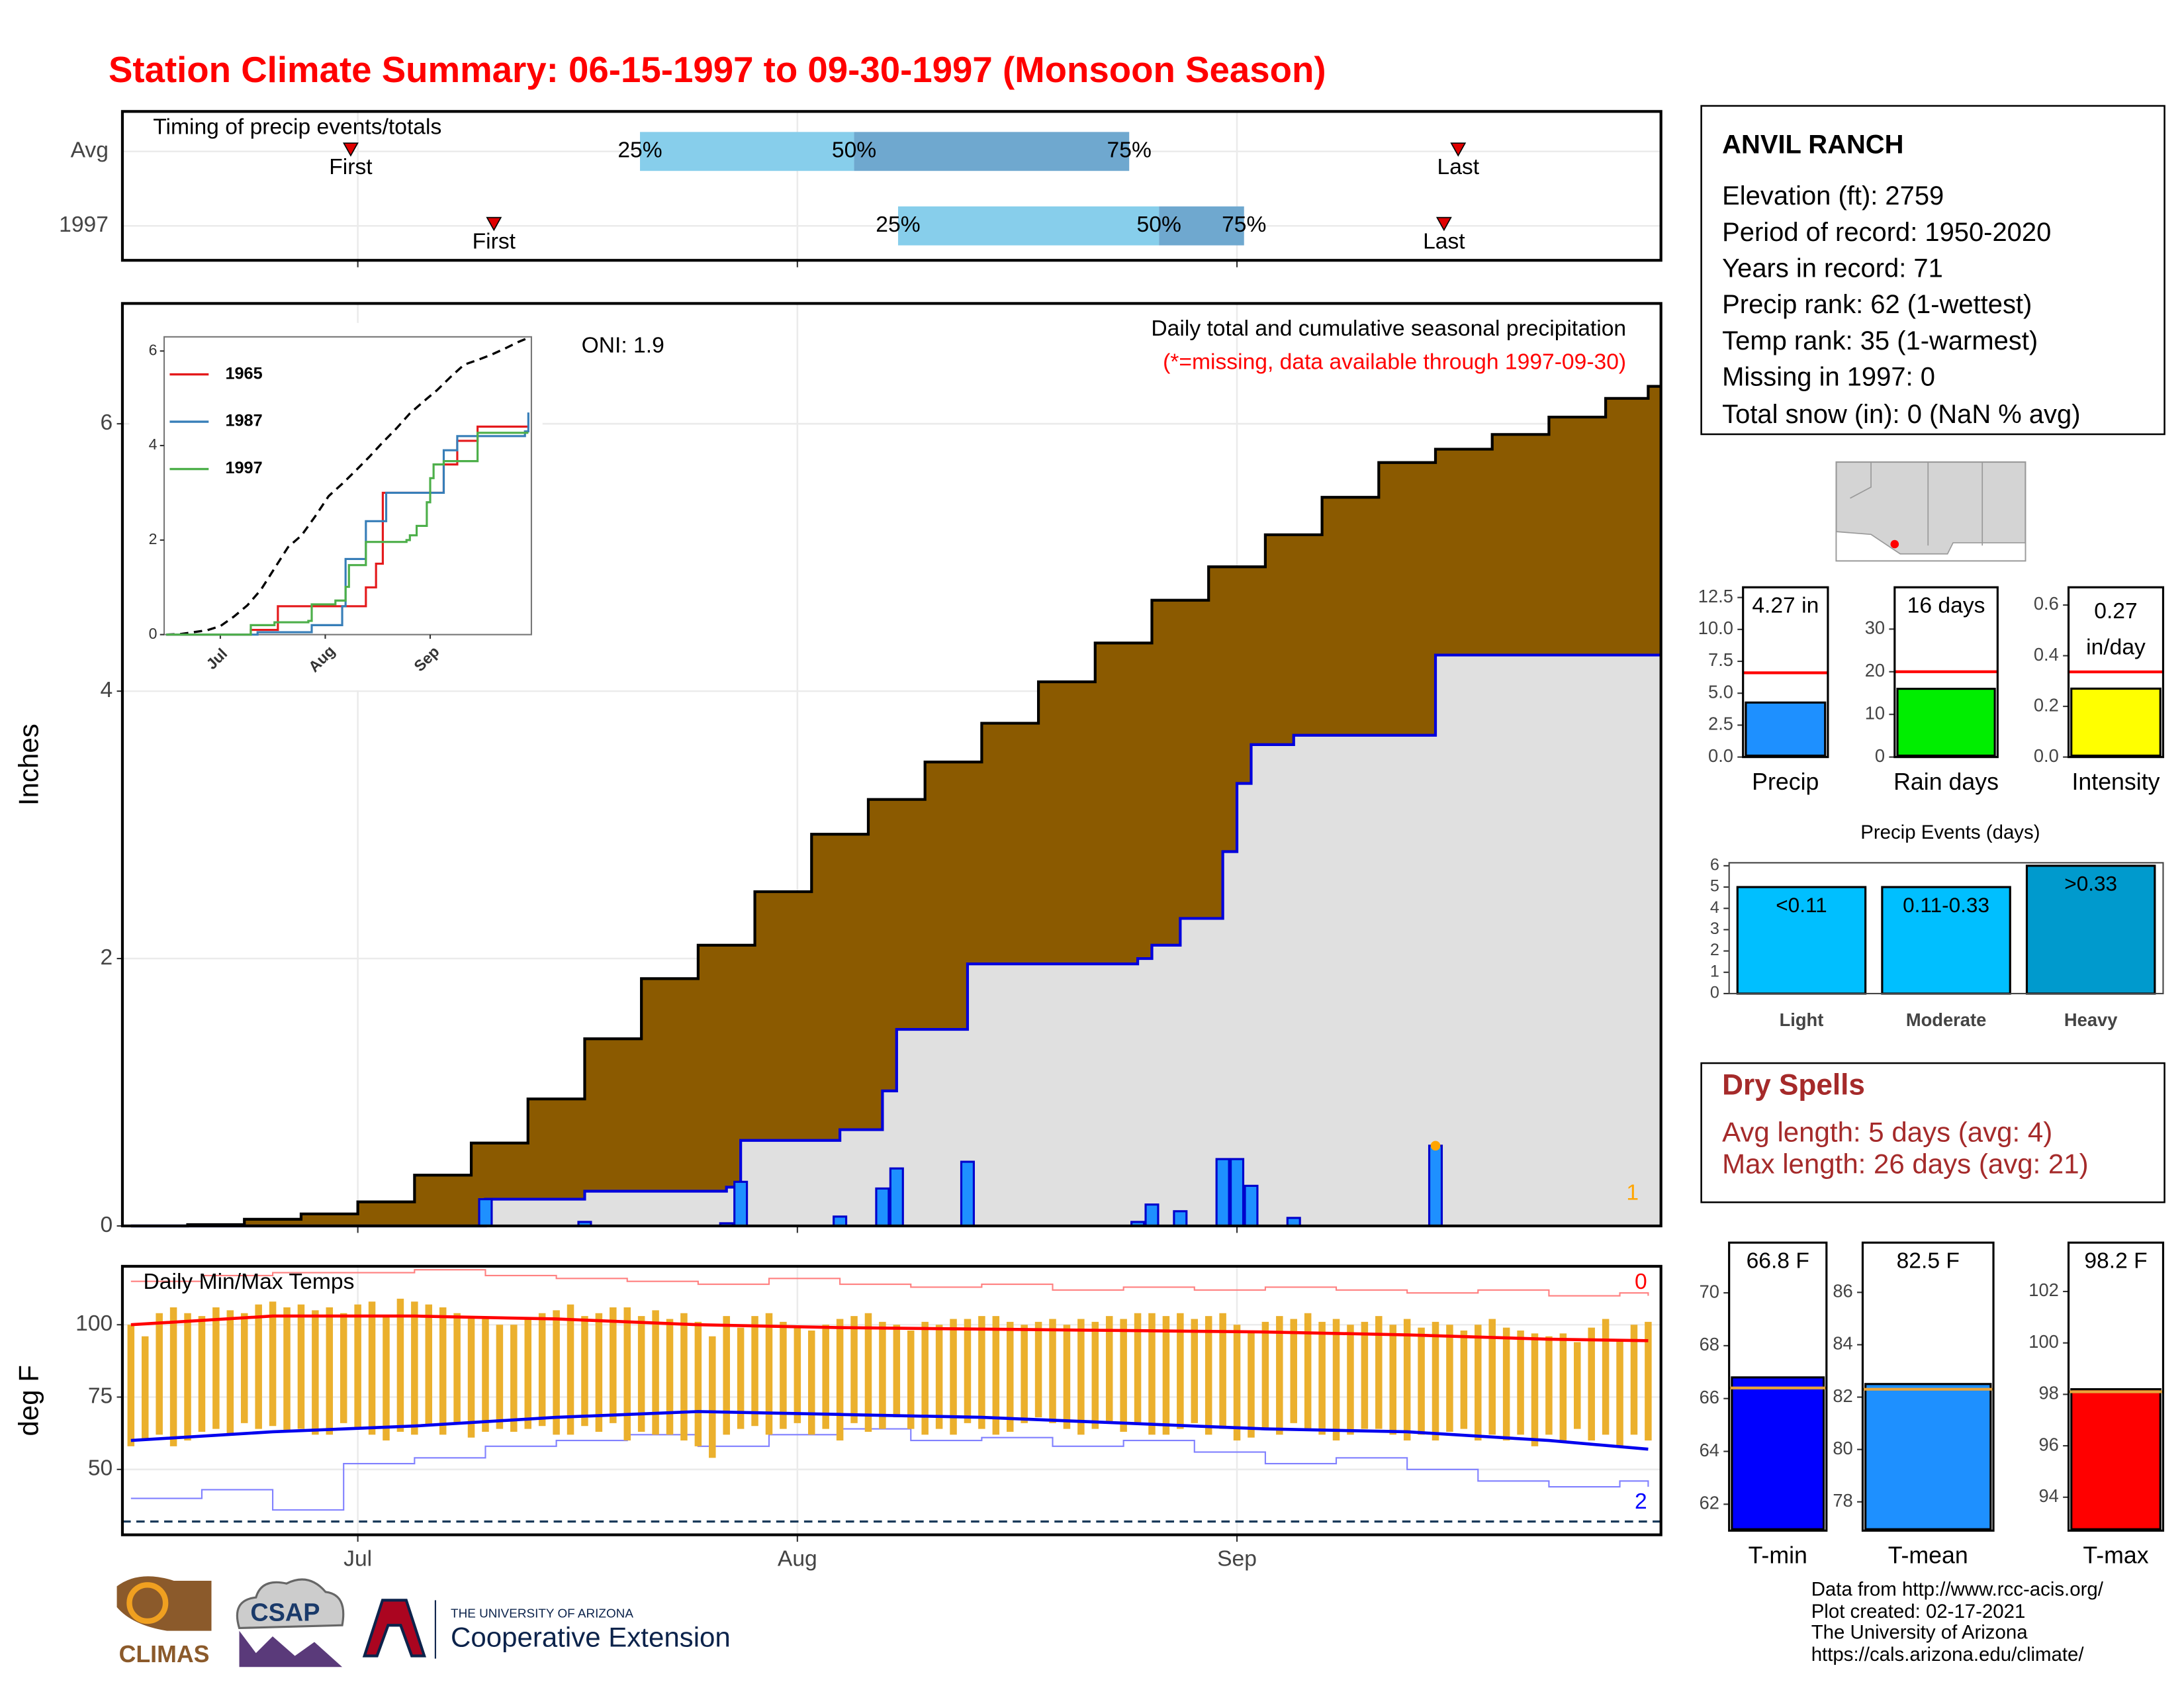 Image resolution: width=2184 pixels, height=1688 pixels. Describe the element at coordinates (892, 1400) in the screenshot. I see `panel-background` at that location.